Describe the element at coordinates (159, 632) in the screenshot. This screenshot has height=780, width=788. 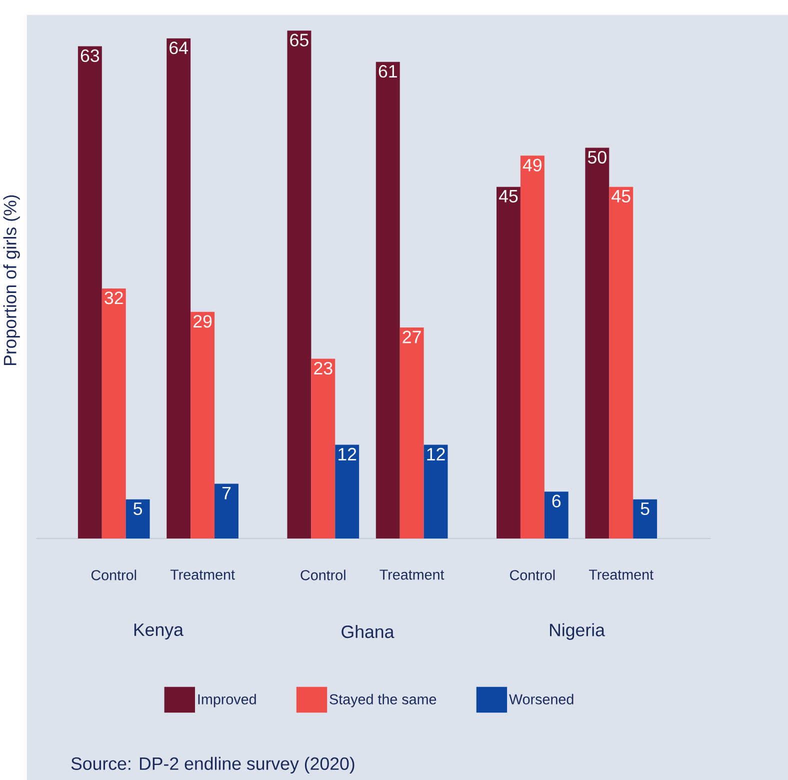
I see `text: Kenya` at that location.